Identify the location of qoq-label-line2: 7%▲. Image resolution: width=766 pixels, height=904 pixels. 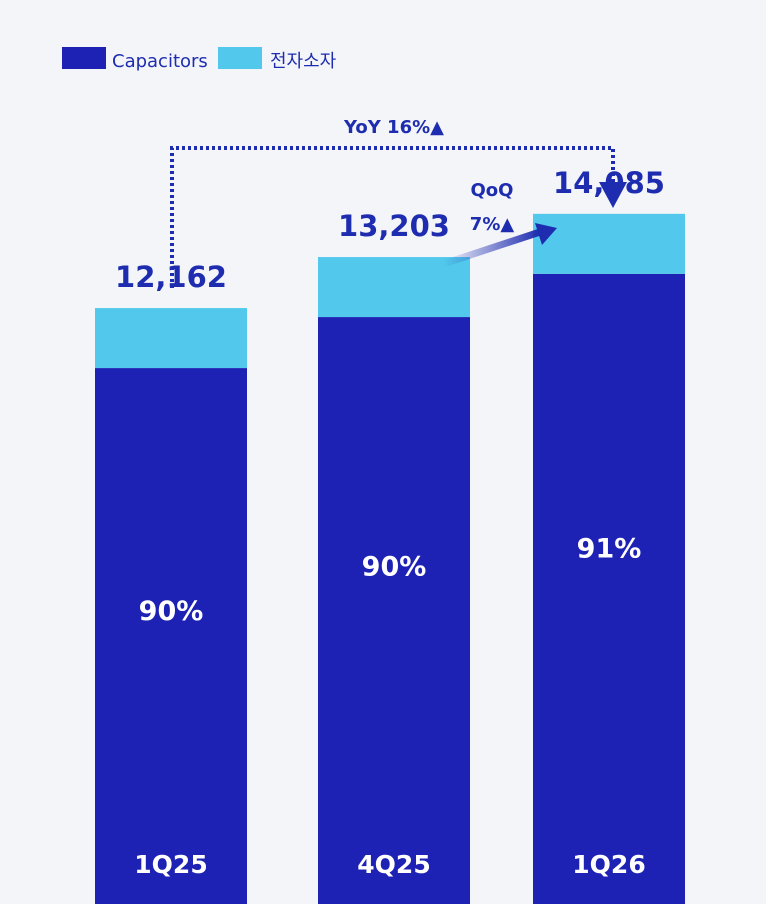
(492, 224).